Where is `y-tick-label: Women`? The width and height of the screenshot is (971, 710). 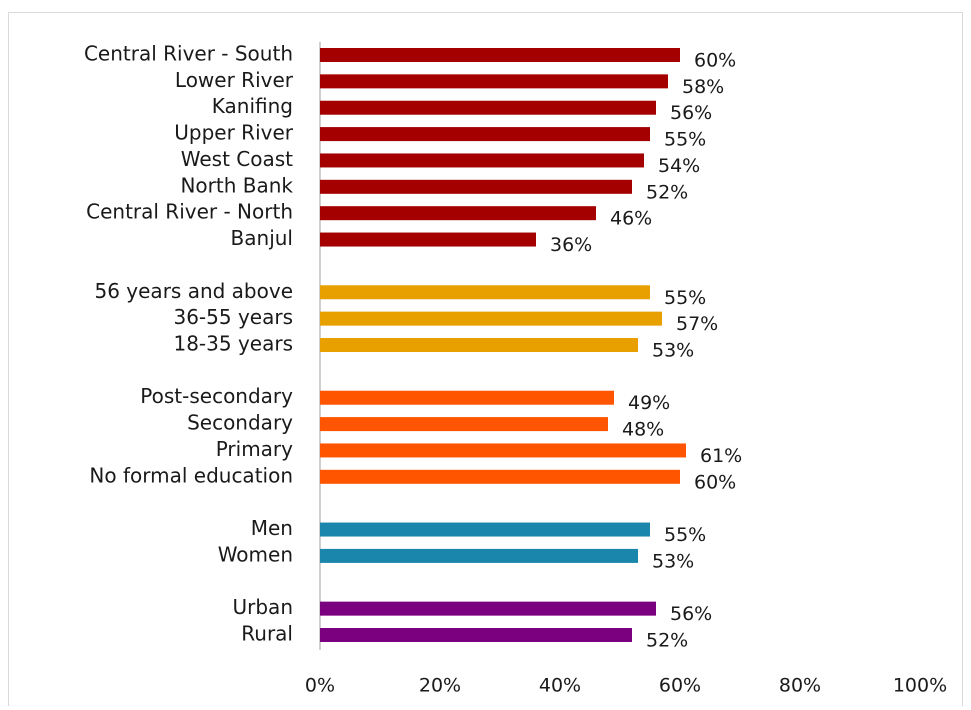
y-tick-label: Women is located at coordinates (255, 554).